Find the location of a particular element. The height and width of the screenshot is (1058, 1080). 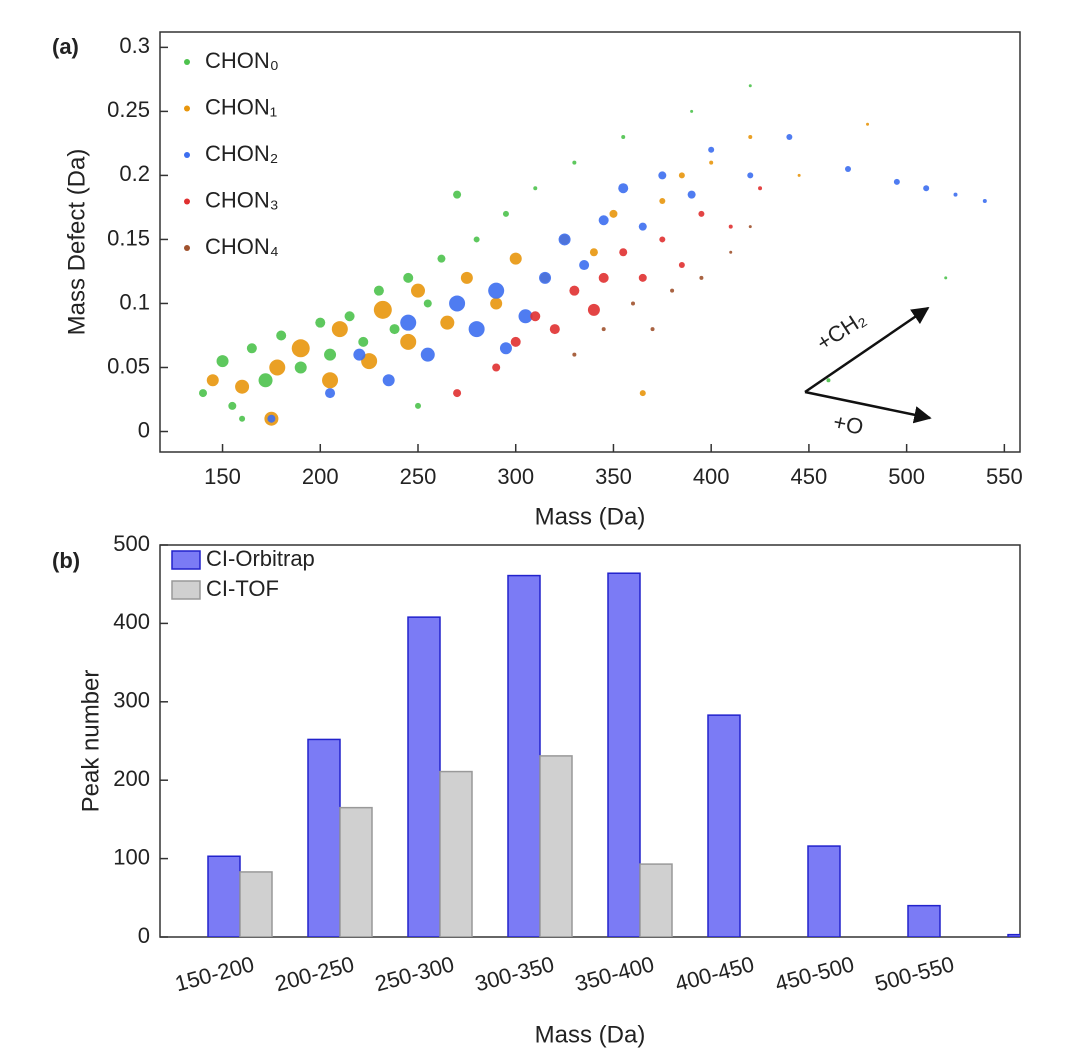

x-tick-label: 150 is located at coordinates (222, 476).